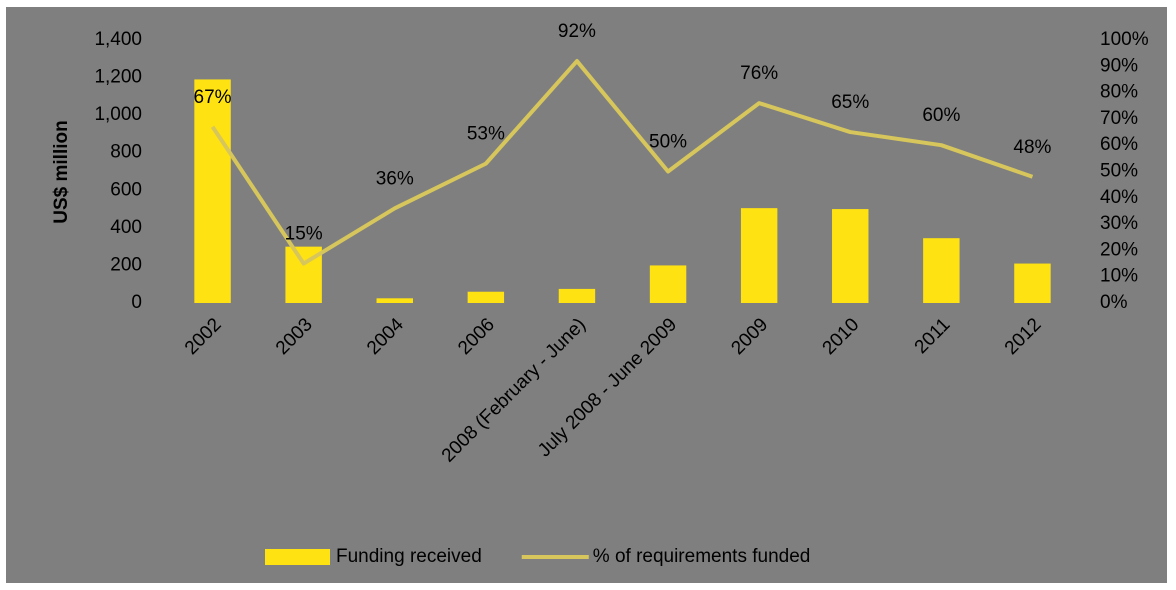  What do you see at coordinates (1119, 144) in the screenshot?
I see `y2-tick-label: 60%` at bounding box center [1119, 144].